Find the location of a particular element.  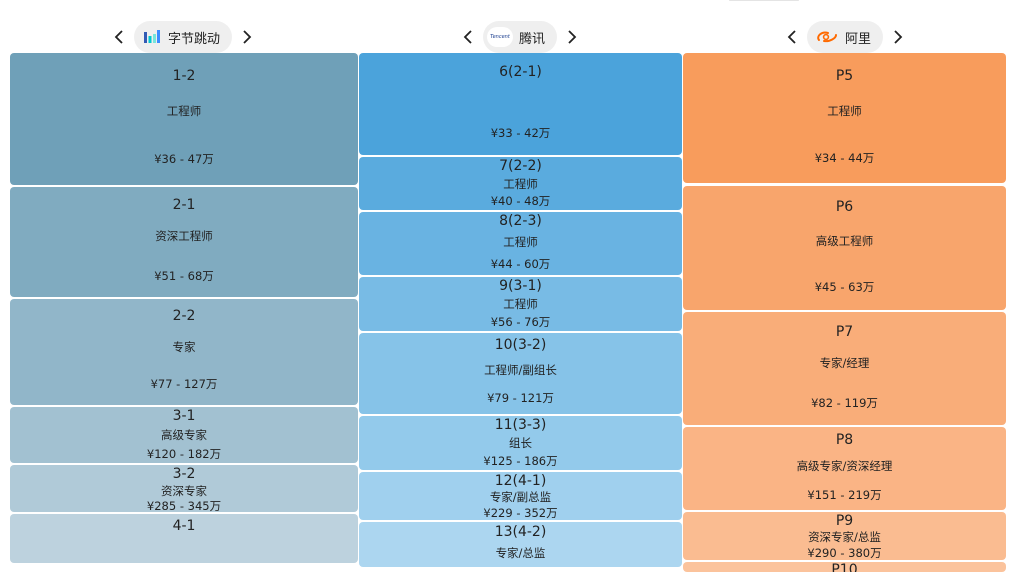

salary-range: ¥79 - 121万 is located at coordinates (520, 398).